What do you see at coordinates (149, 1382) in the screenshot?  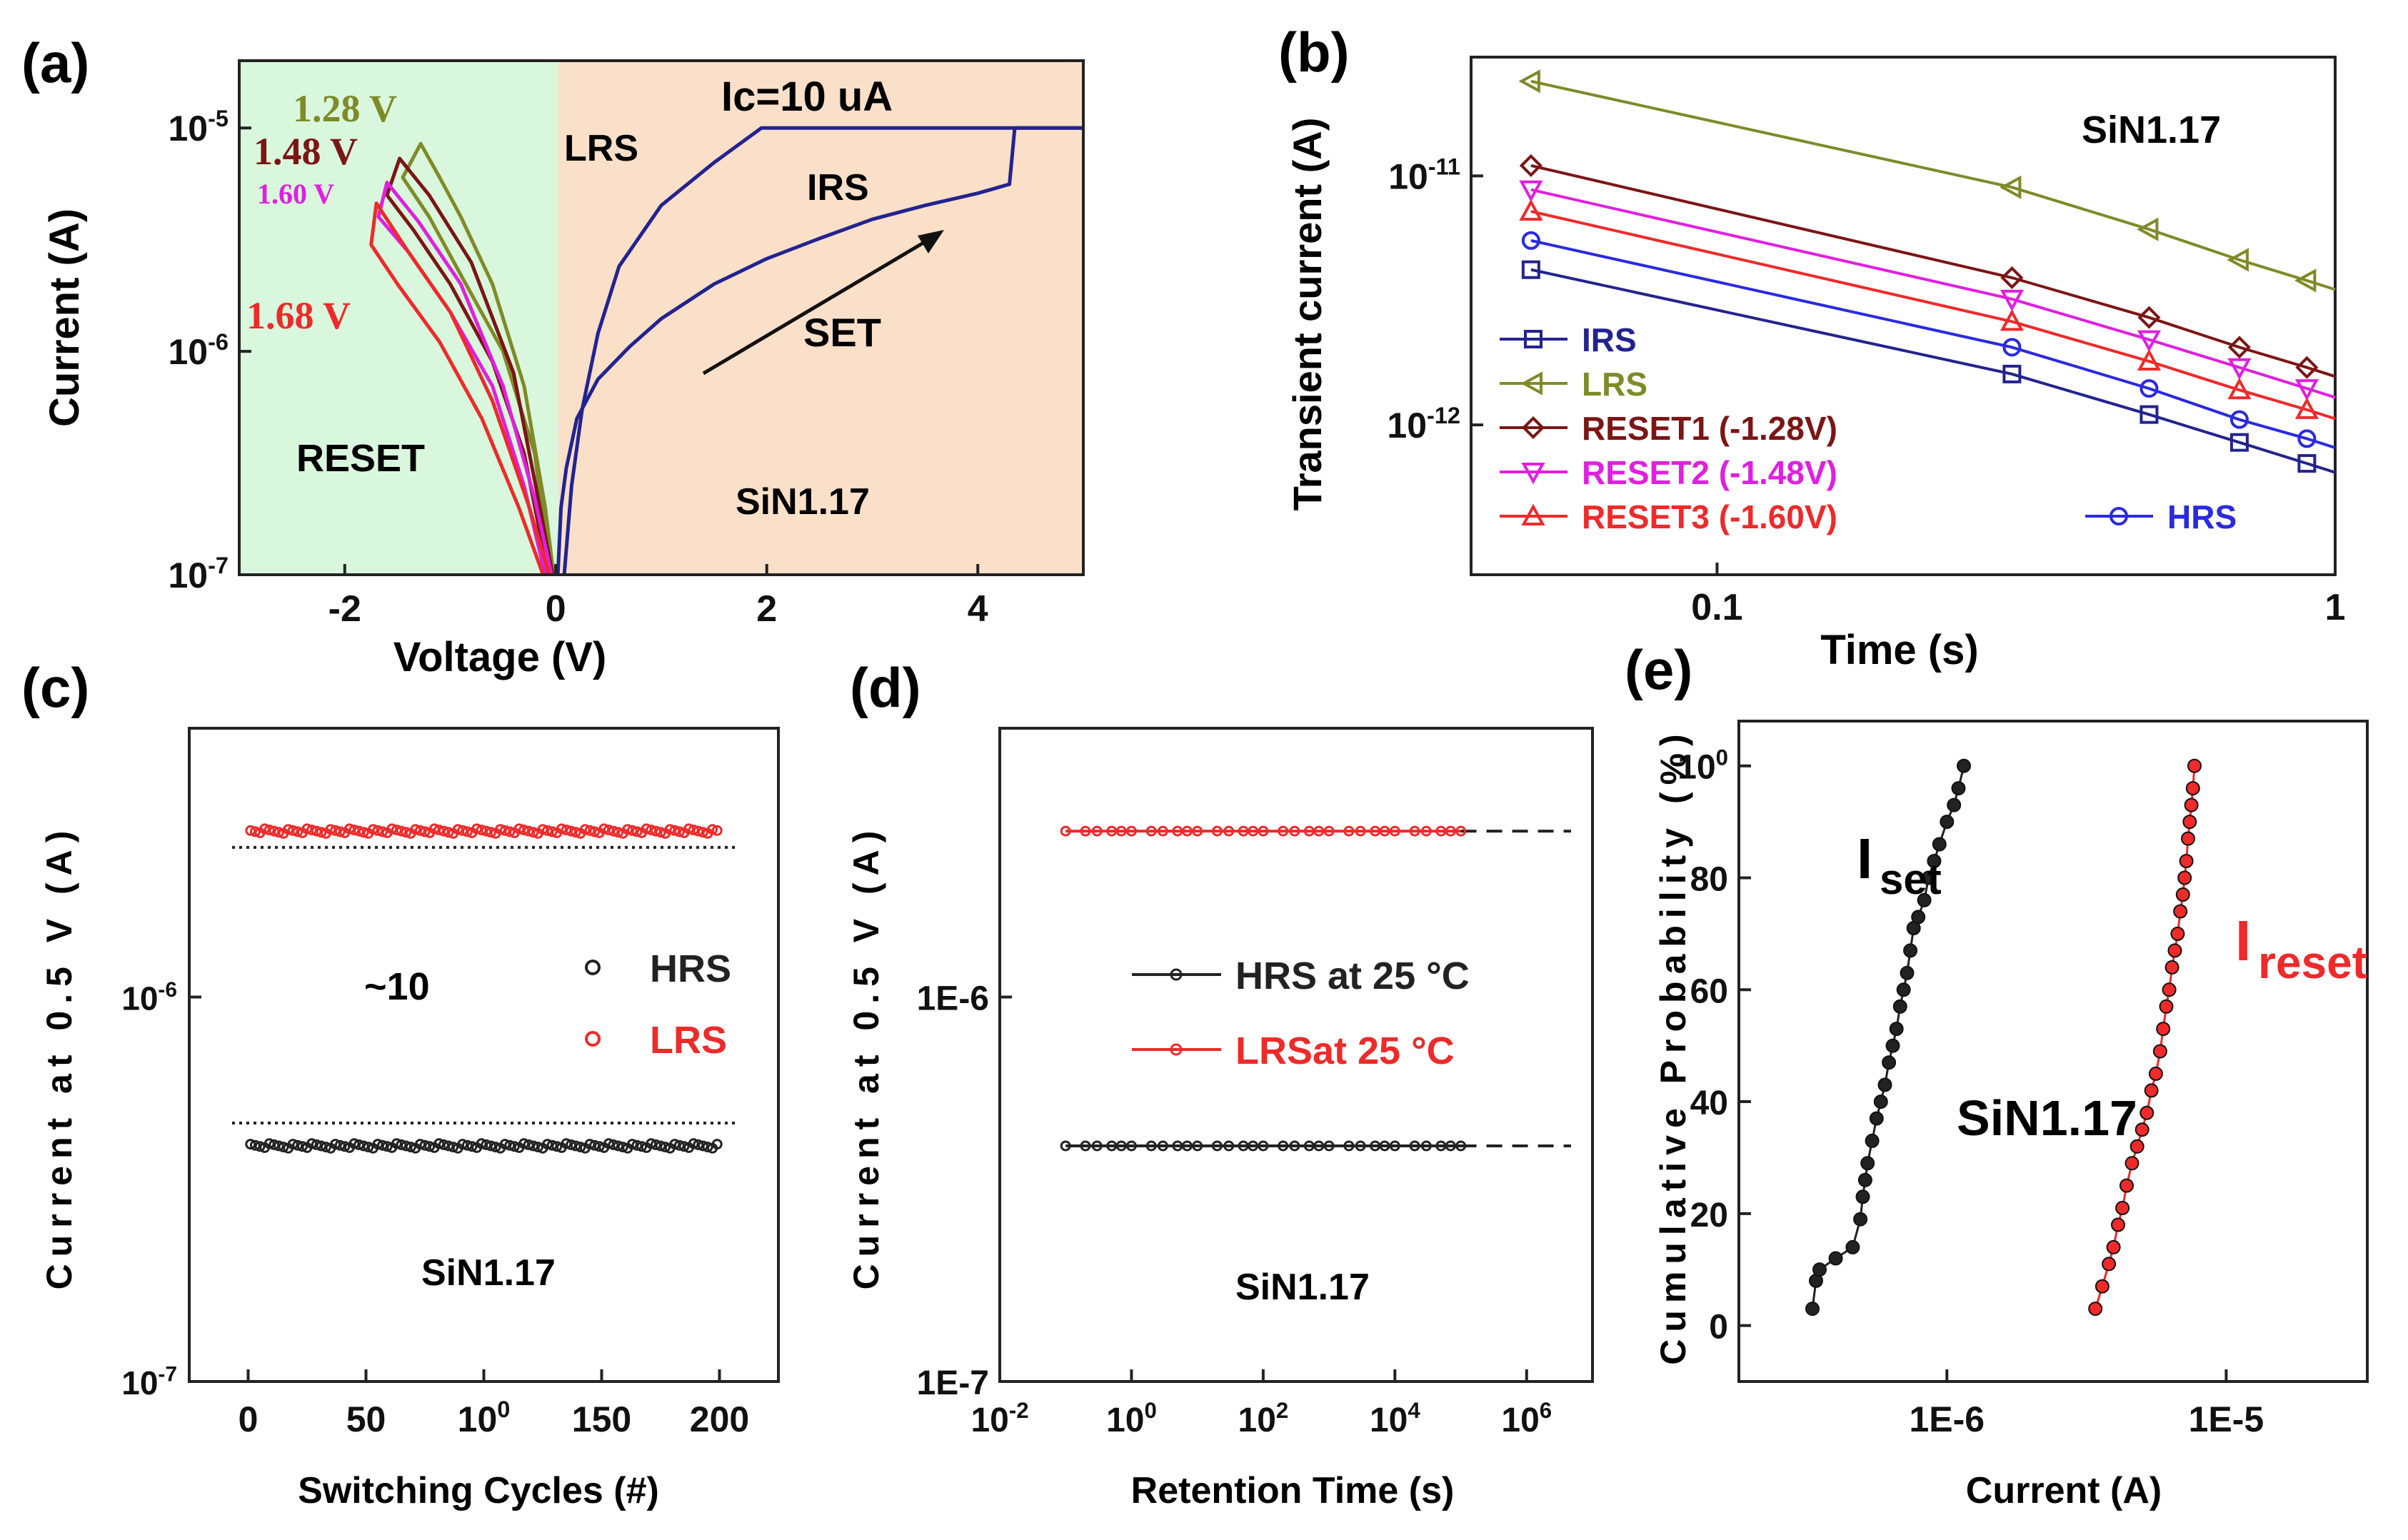 I see `y-tick-label-c-0: 10⁻⁷` at bounding box center [149, 1382].